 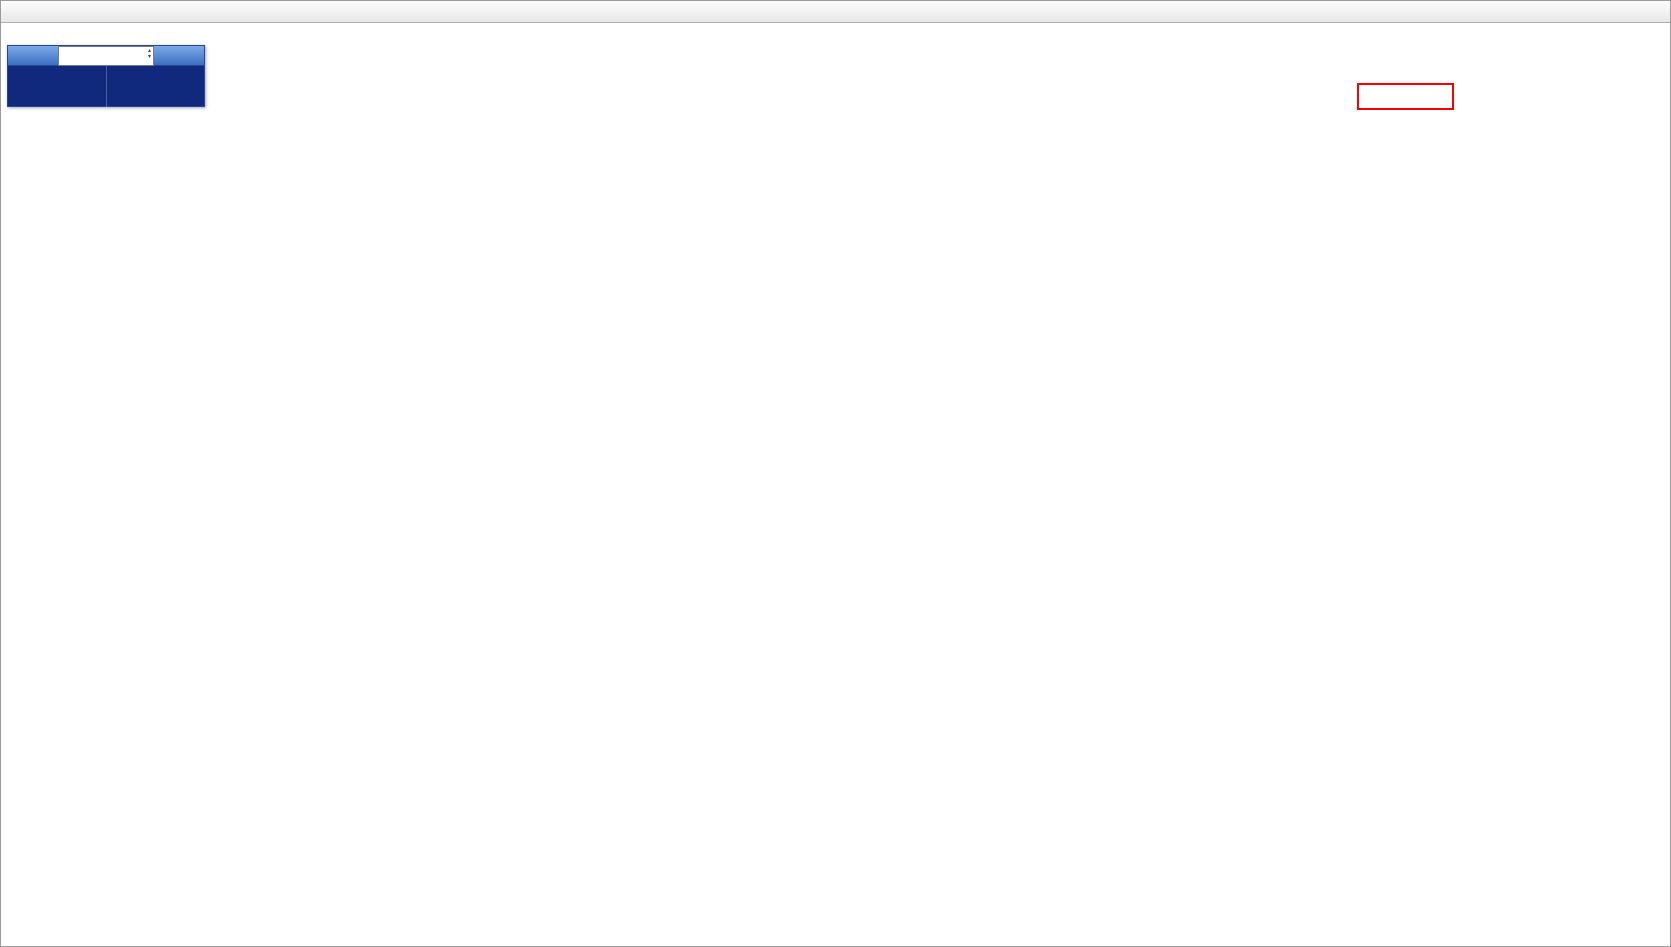 I want to click on volume-down-icon: ▾, so click(x=149, y=57).